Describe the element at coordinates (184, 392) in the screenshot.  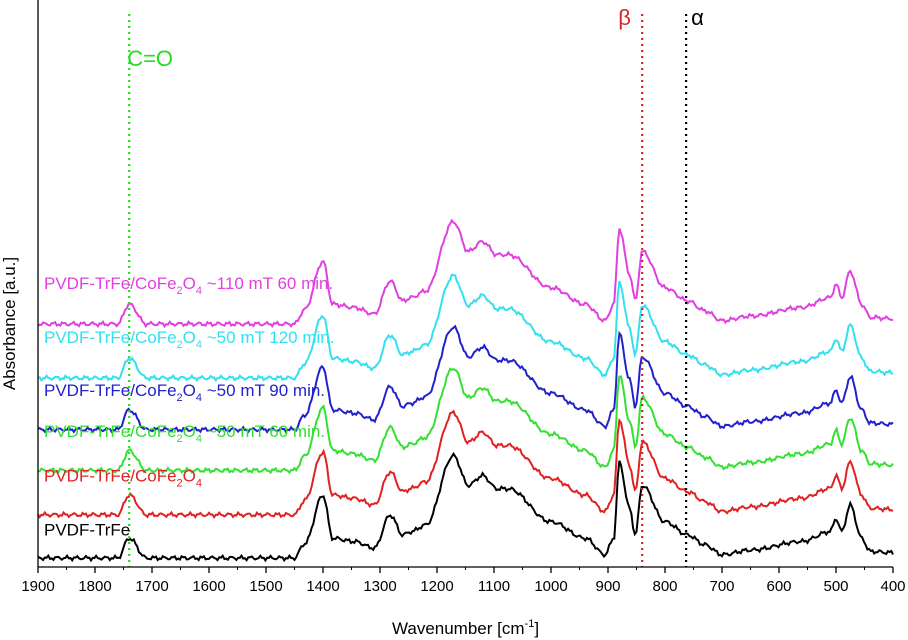
I see `series-label-3: PVDF-TrFe/CoFe2O4 ~50 mT 90 min.` at that location.